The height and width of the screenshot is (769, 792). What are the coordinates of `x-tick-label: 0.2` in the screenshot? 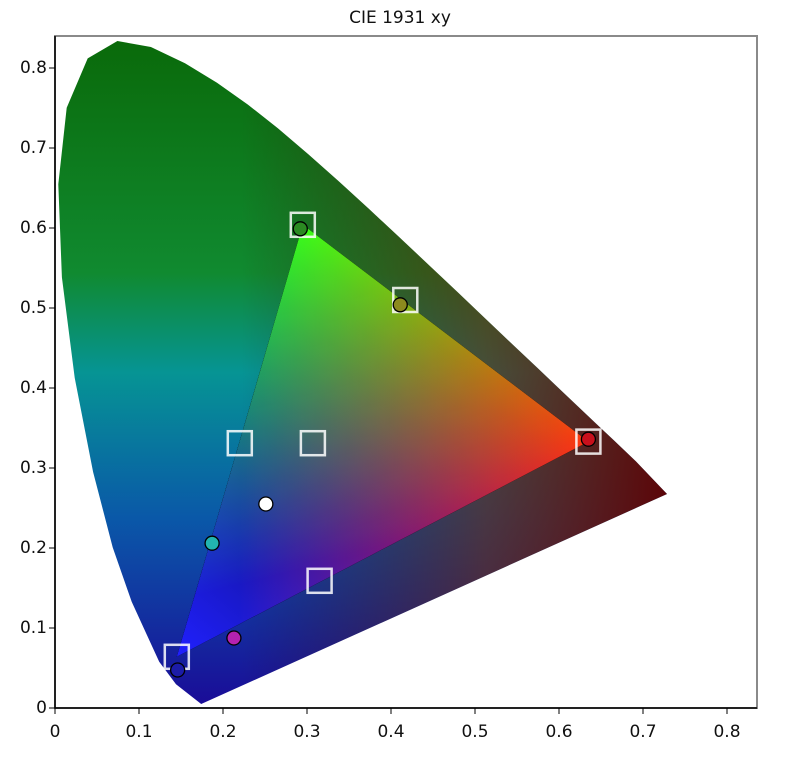 It's located at (222, 732).